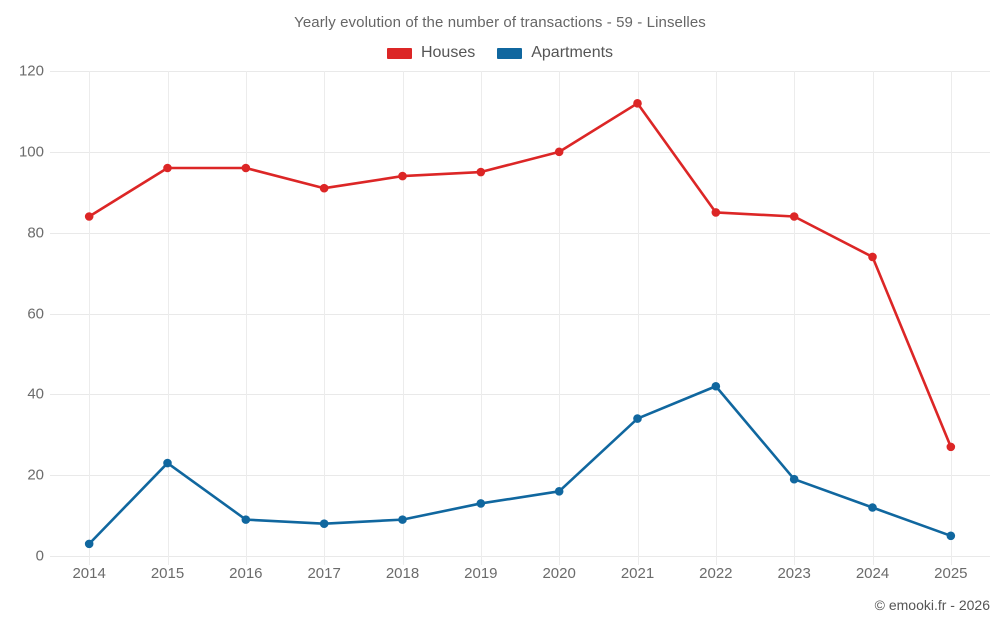 This screenshot has height=625, width=1000. I want to click on data-point: Apartments 2018: 9, so click(402, 519).